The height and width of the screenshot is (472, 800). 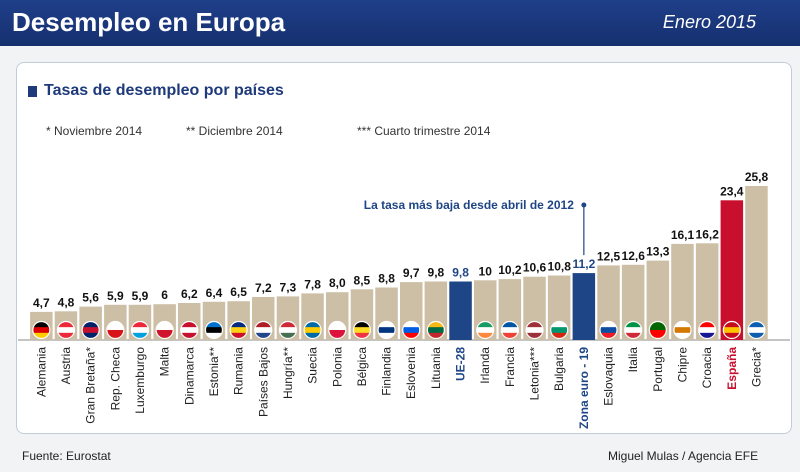 I want to click on flag-croacia-icon, so click(x=707, y=330).